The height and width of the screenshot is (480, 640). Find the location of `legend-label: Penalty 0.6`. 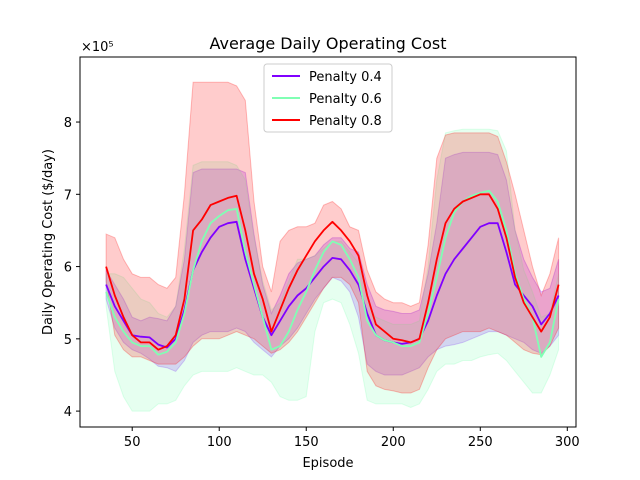

legend-label: Penalty 0.6 is located at coordinates (345, 99).